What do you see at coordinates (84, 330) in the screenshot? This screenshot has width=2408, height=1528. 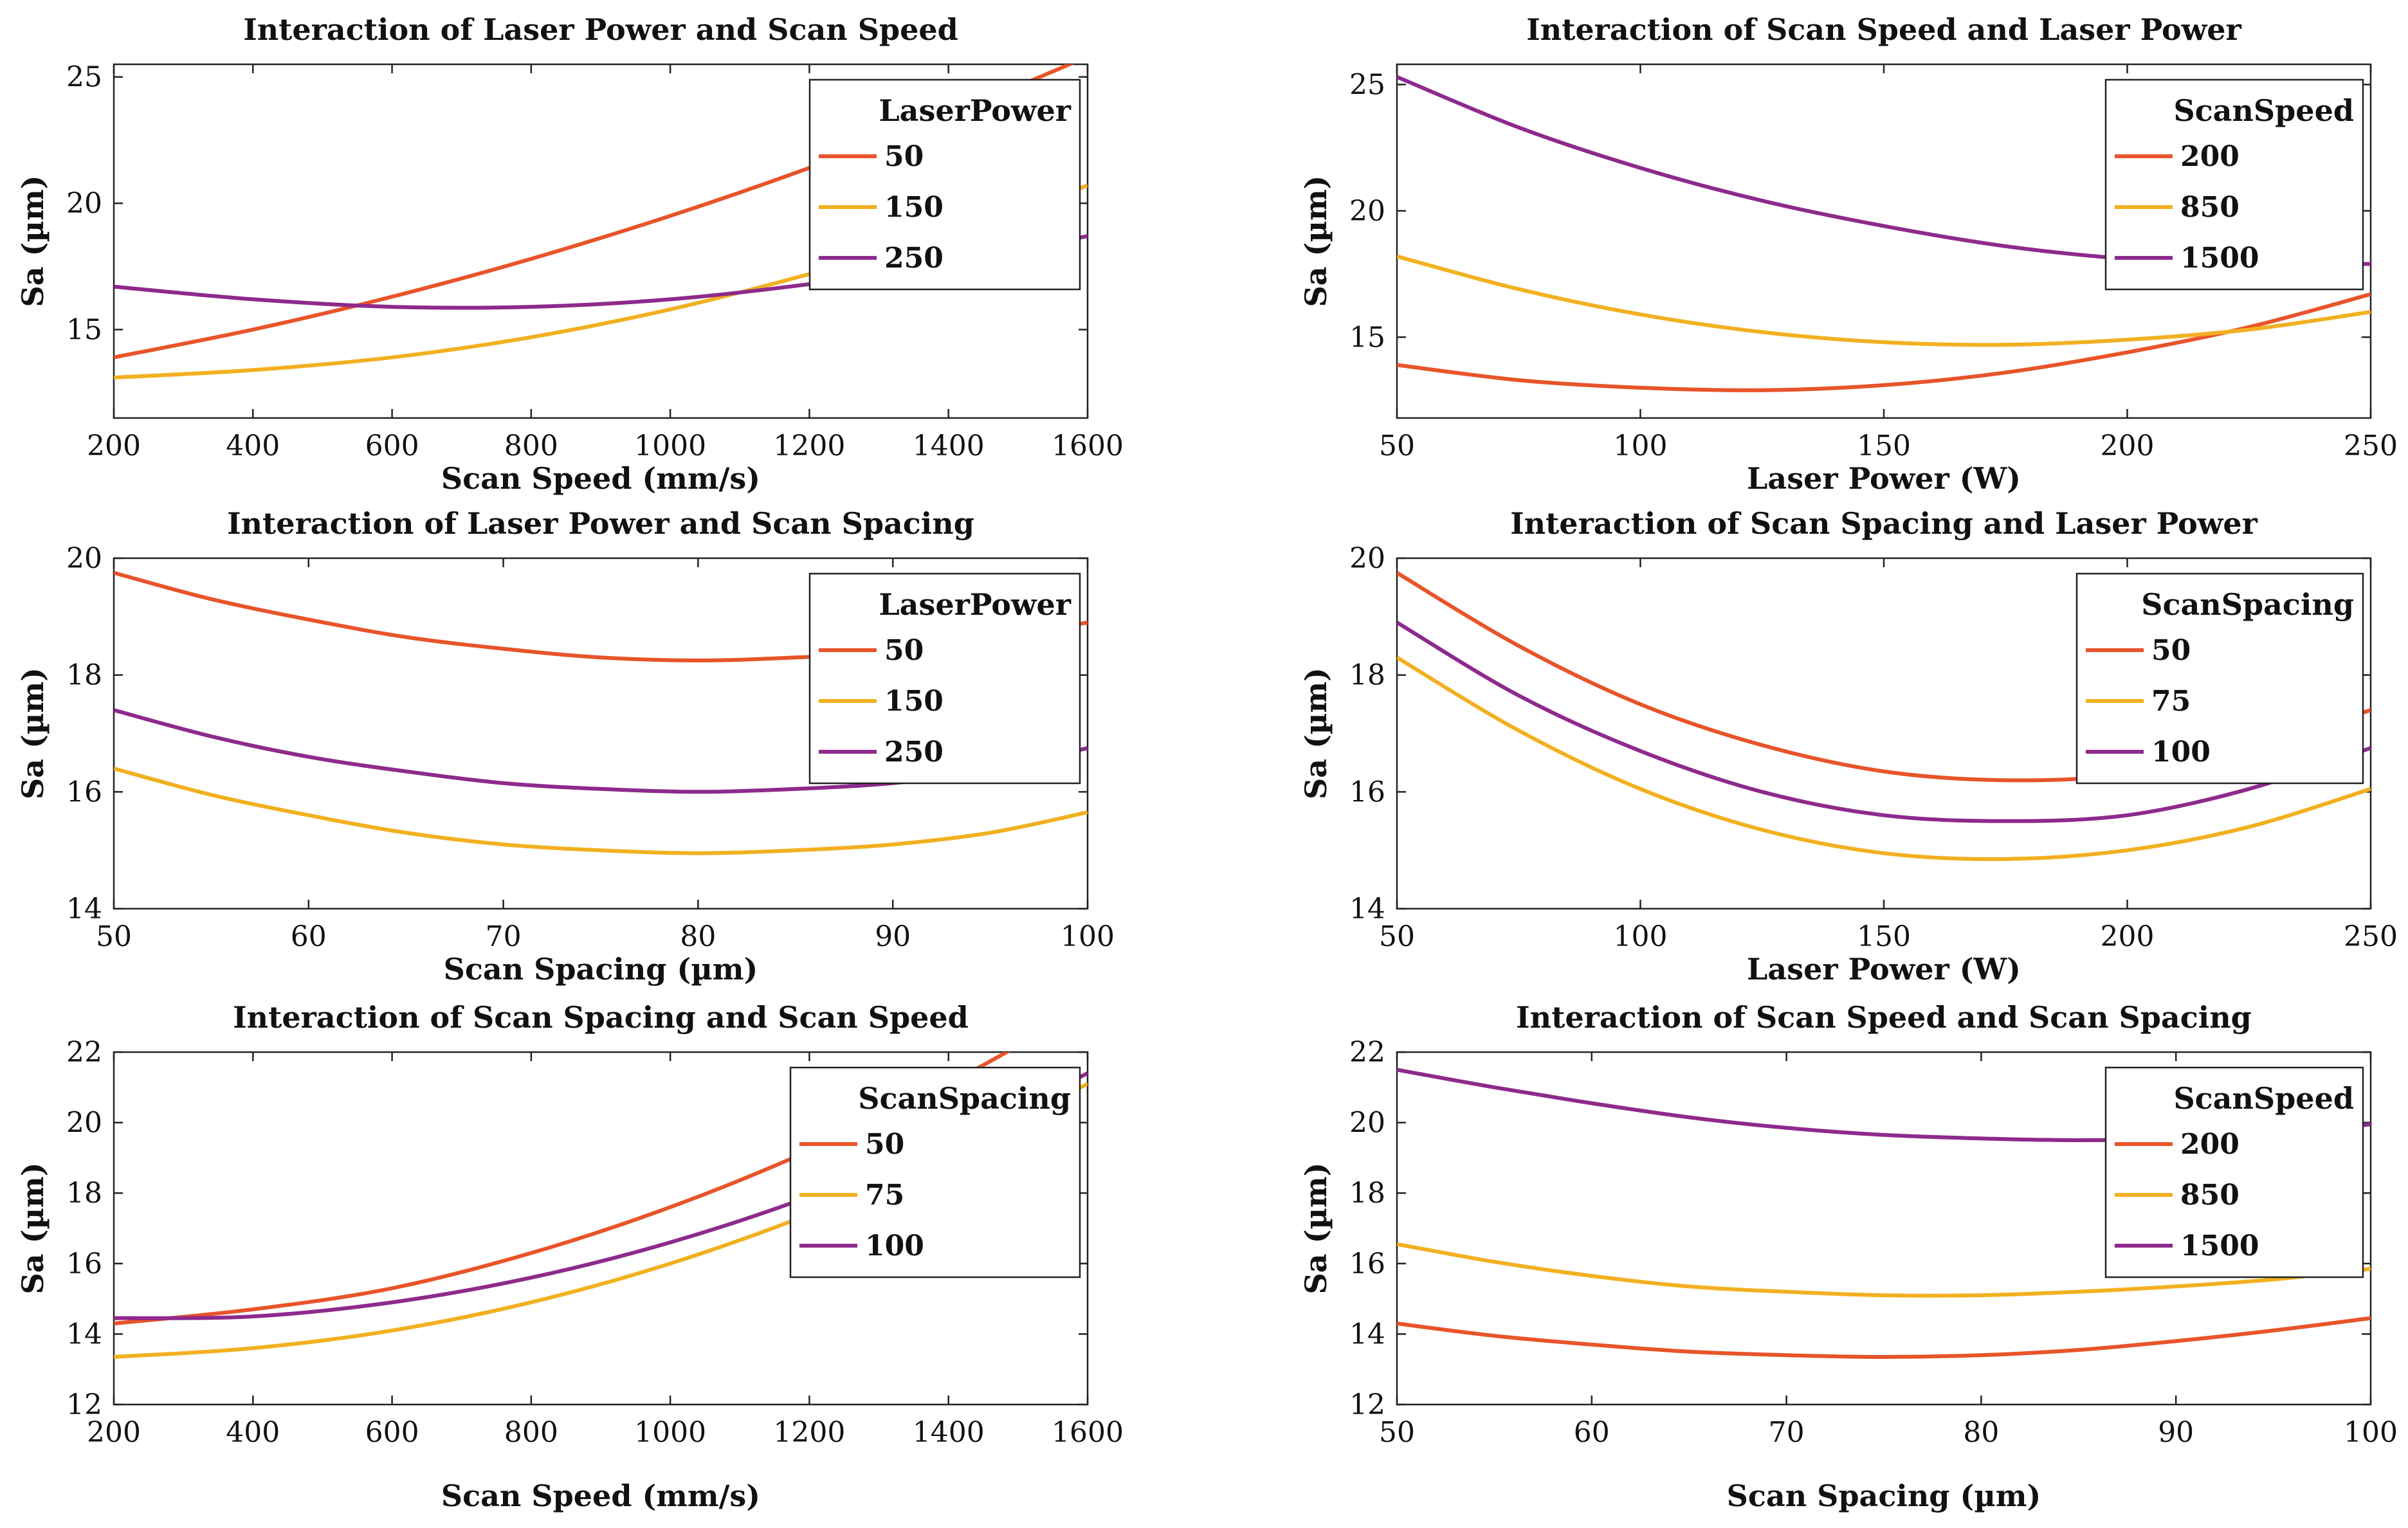 I see `y-tick-label: 15` at bounding box center [84, 330].